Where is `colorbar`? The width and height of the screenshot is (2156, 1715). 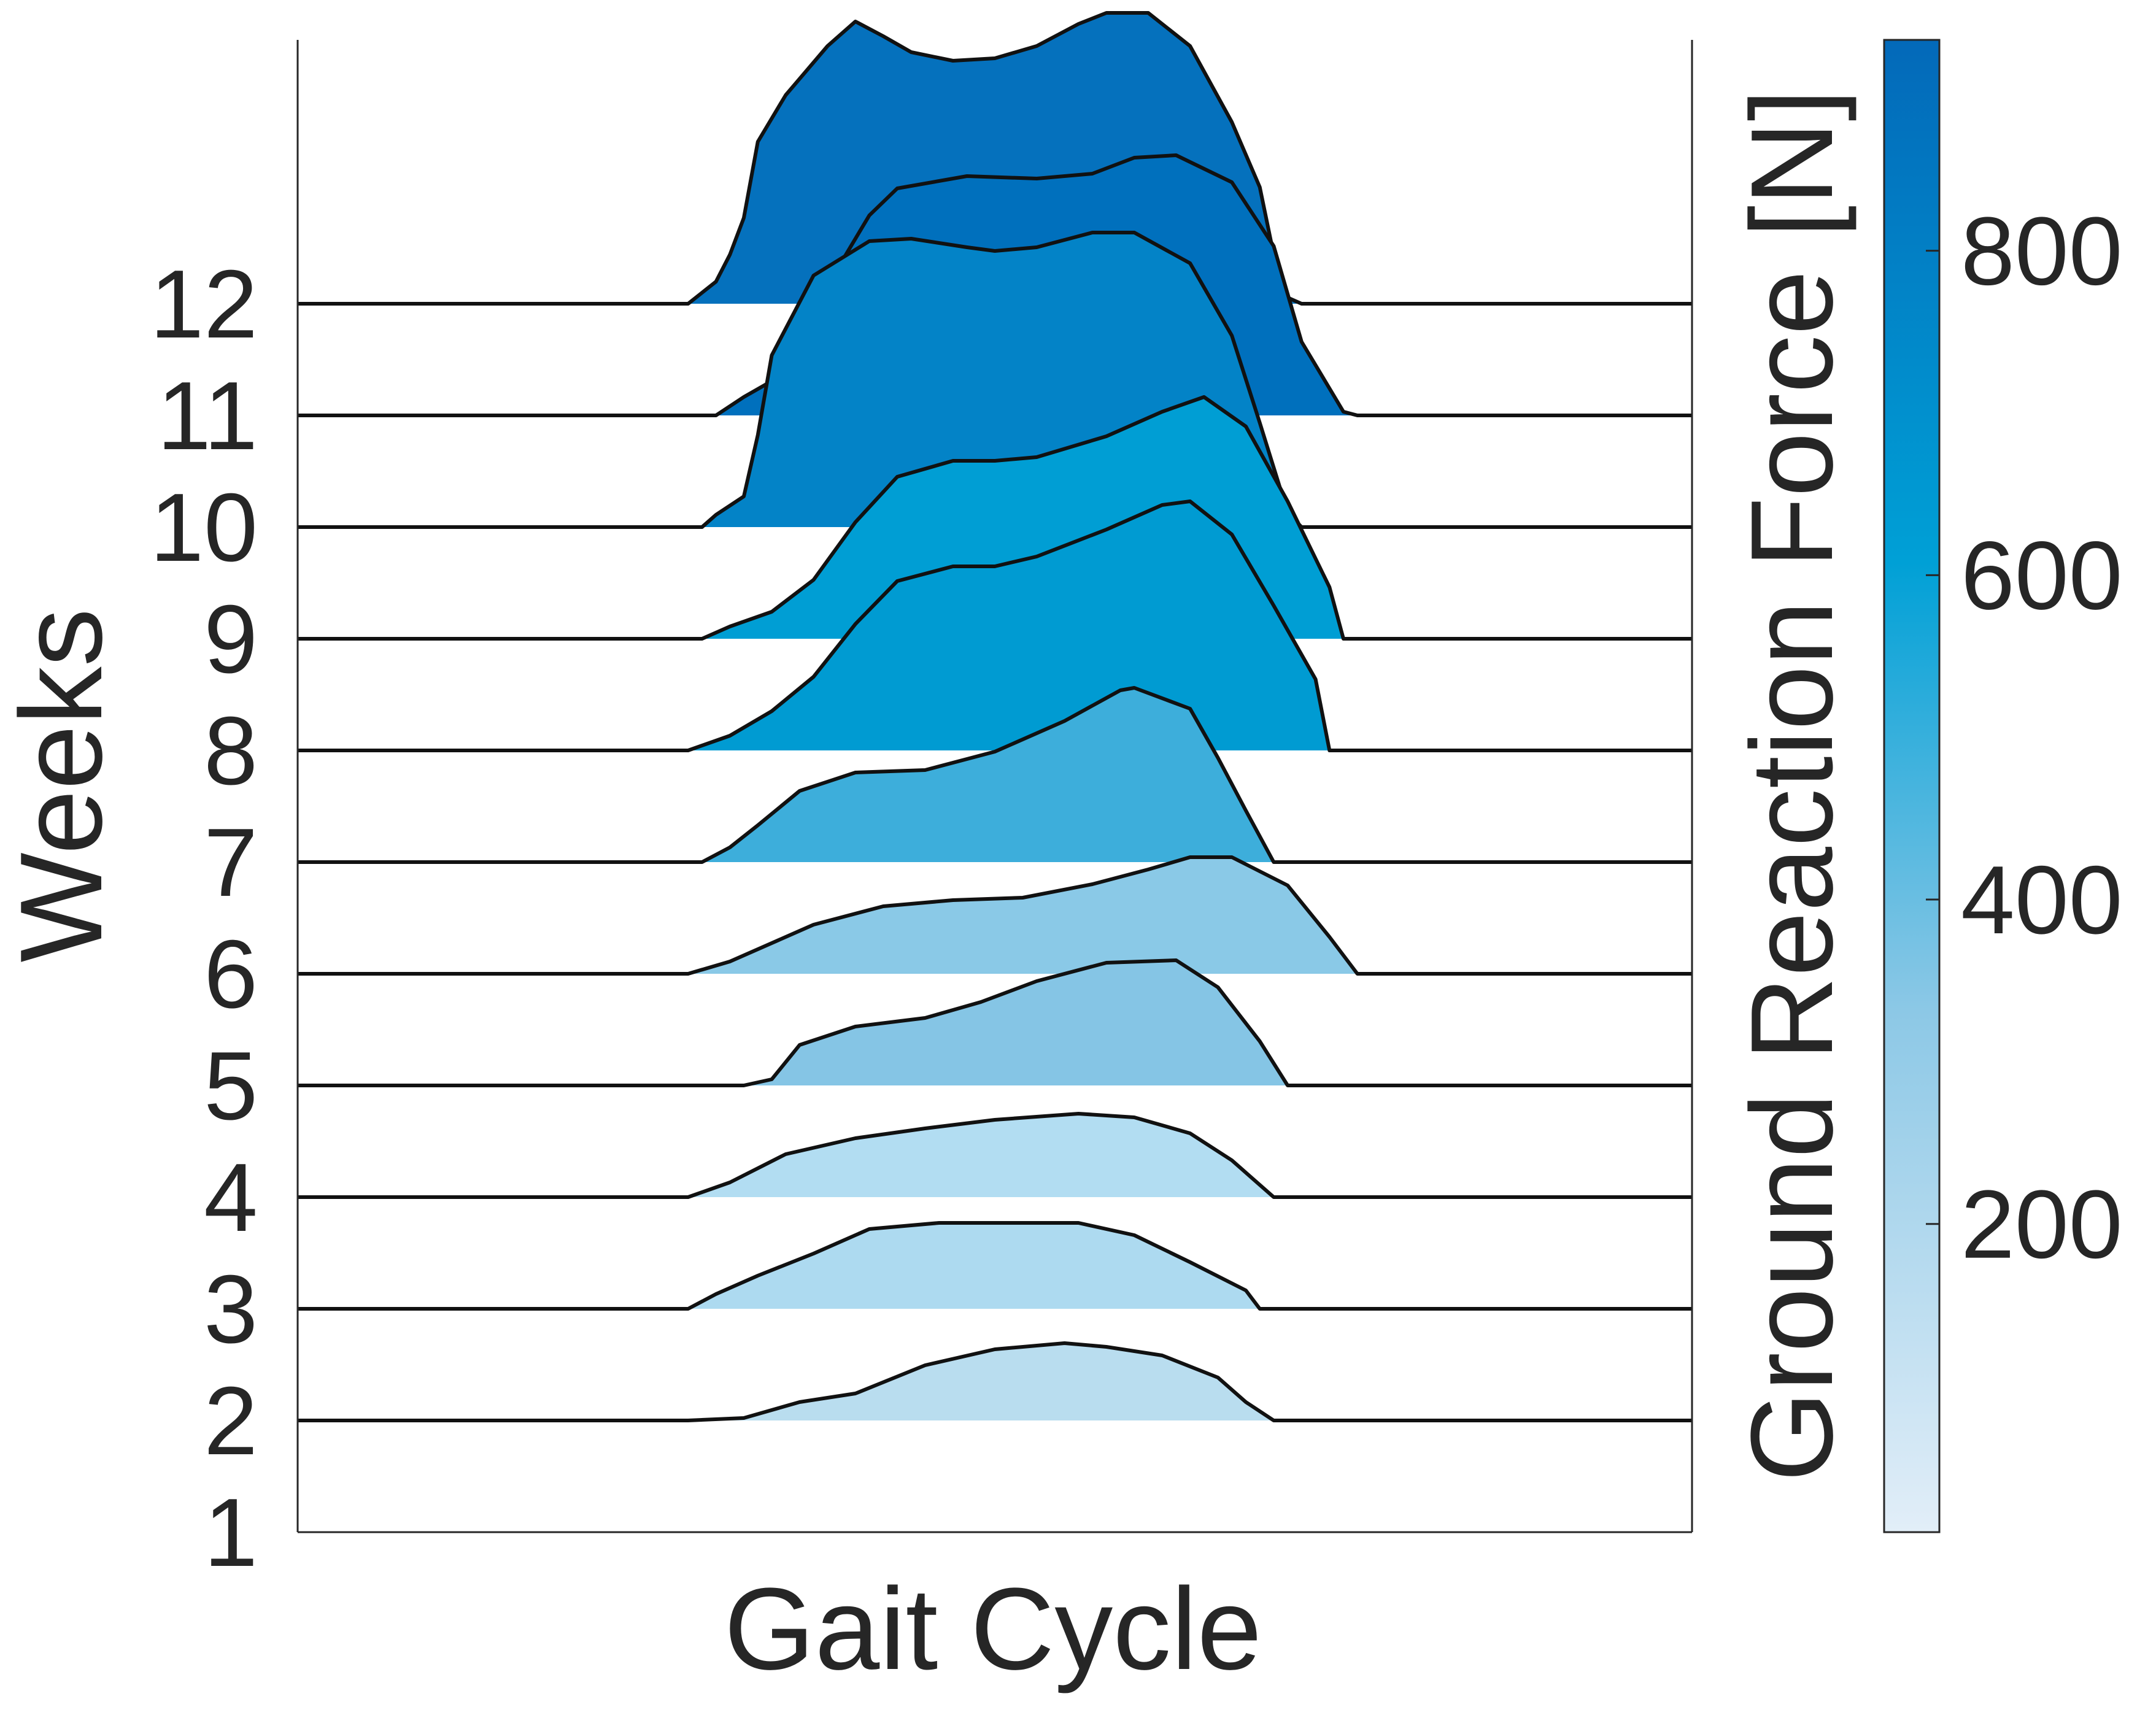 colorbar is located at coordinates (1912, 786).